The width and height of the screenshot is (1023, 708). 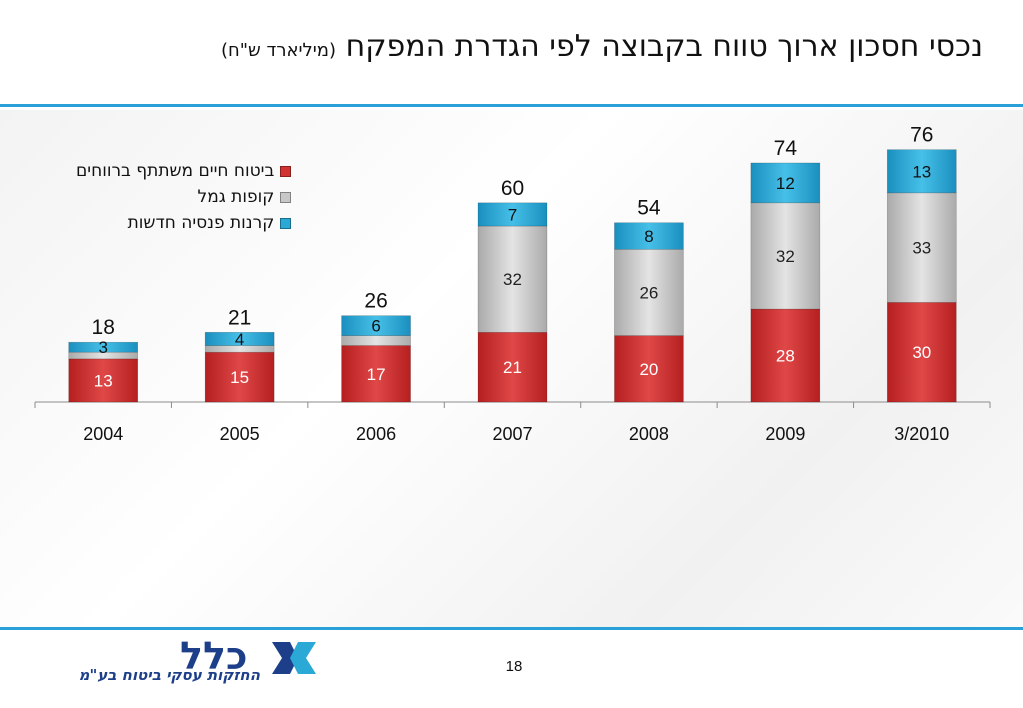 I want to click on data-label-provident: 33, so click(x=921, y=248).